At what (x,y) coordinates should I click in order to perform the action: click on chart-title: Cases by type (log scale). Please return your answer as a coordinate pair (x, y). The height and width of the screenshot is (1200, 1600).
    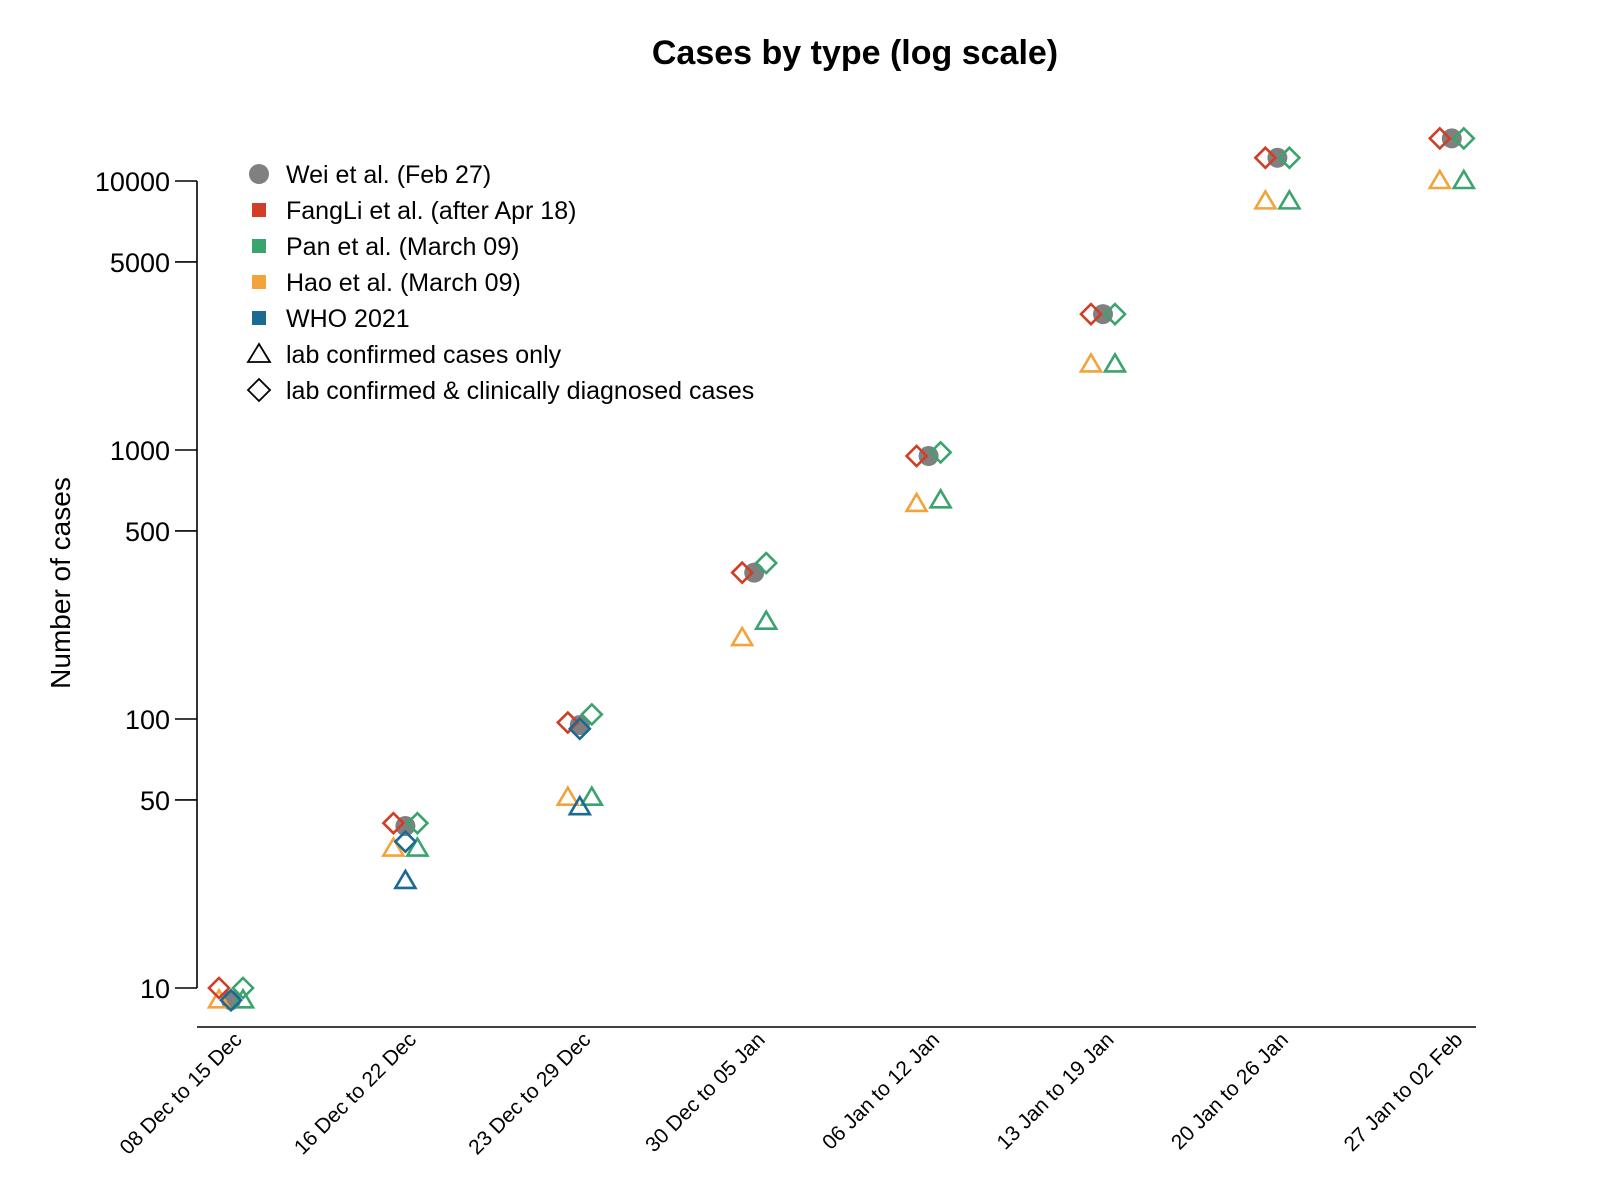
    Looking at the image, I should click on (855, 53).